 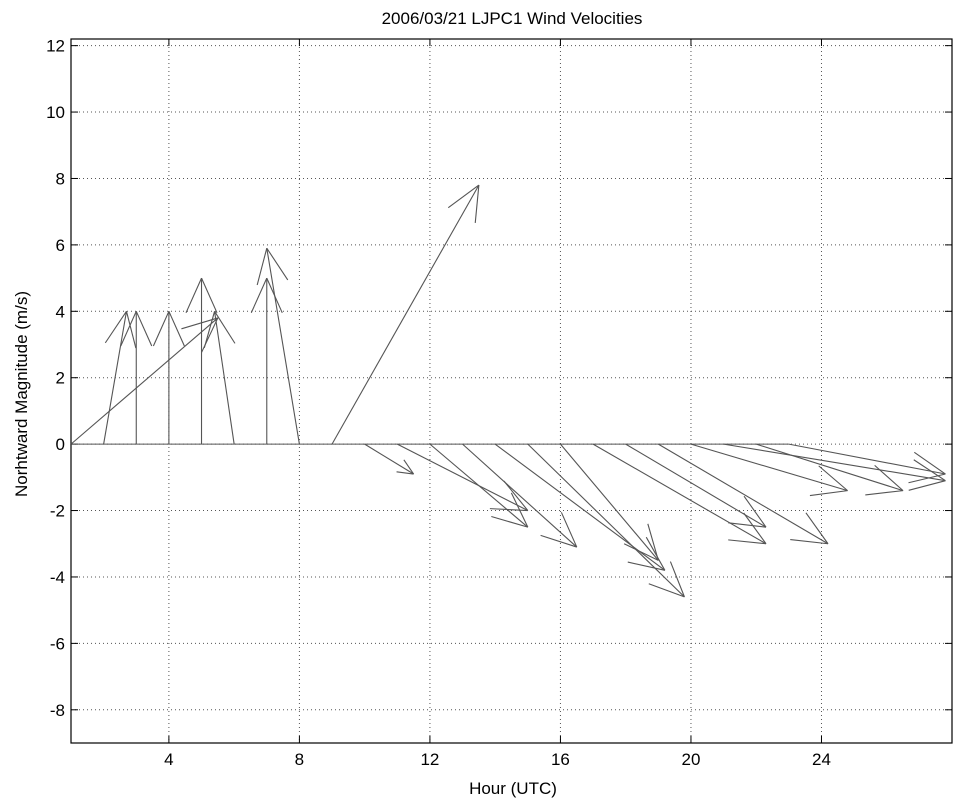 I want to click on y-tick-label: 4, so click(x=60, y=311).